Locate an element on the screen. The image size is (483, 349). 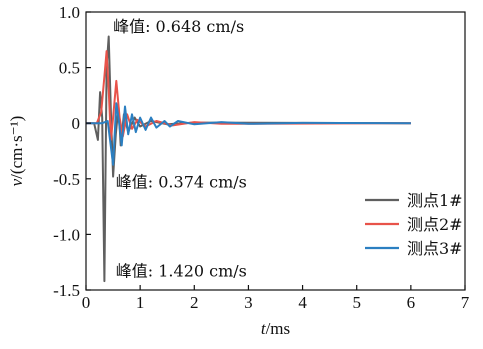
x-tick-label: 5 is located at coordinates (356, 302).